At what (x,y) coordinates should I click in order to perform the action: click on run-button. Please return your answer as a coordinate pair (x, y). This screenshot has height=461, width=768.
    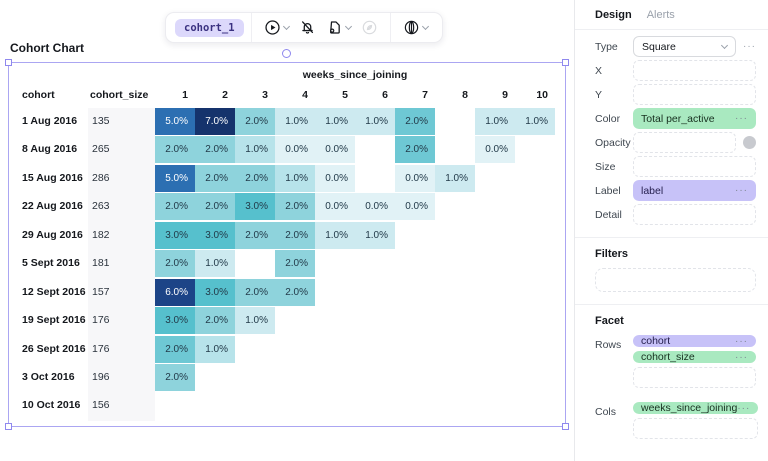
    Looking at the image, I should click on (276, 27).